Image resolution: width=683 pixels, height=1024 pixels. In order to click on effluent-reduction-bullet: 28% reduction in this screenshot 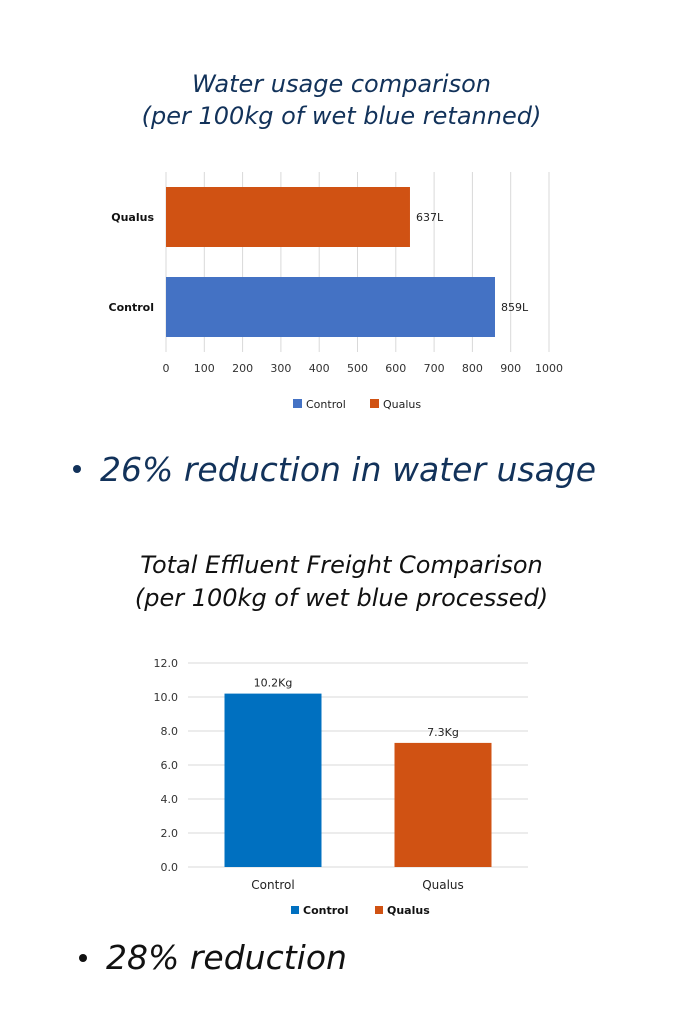, I will do `click(213, 957)`.